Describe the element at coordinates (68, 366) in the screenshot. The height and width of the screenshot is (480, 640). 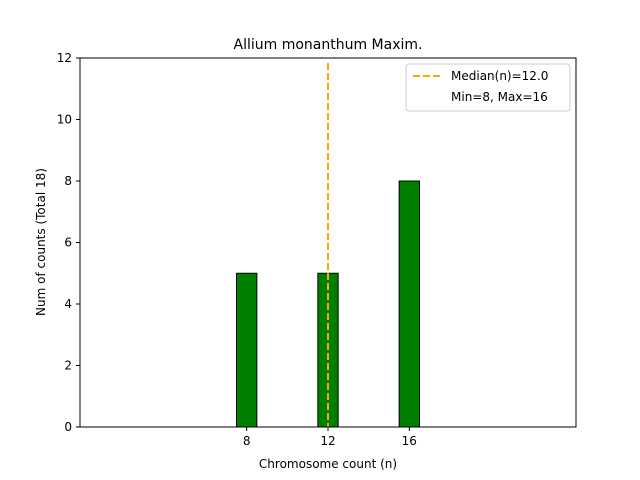
I see `y-tick-label: 2` at that location.